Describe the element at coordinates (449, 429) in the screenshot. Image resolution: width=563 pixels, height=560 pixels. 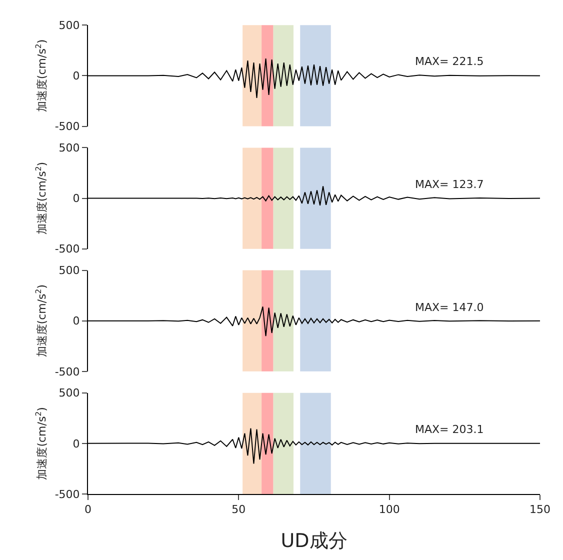
I see `annotation: MAX= 203.1` at that location.